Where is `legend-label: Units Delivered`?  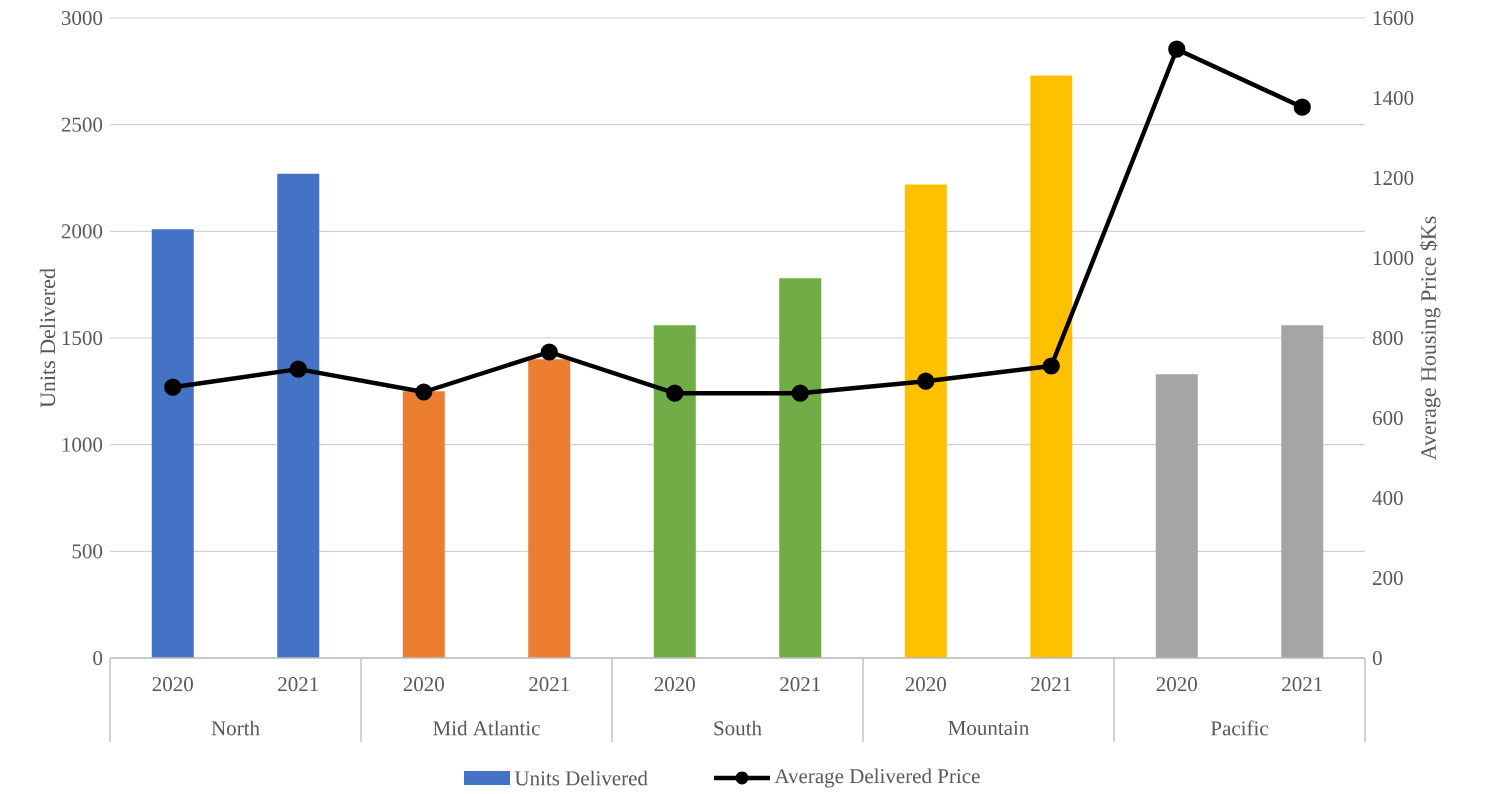
legend-label: Units Delivered is located at coordinates (581, 778).